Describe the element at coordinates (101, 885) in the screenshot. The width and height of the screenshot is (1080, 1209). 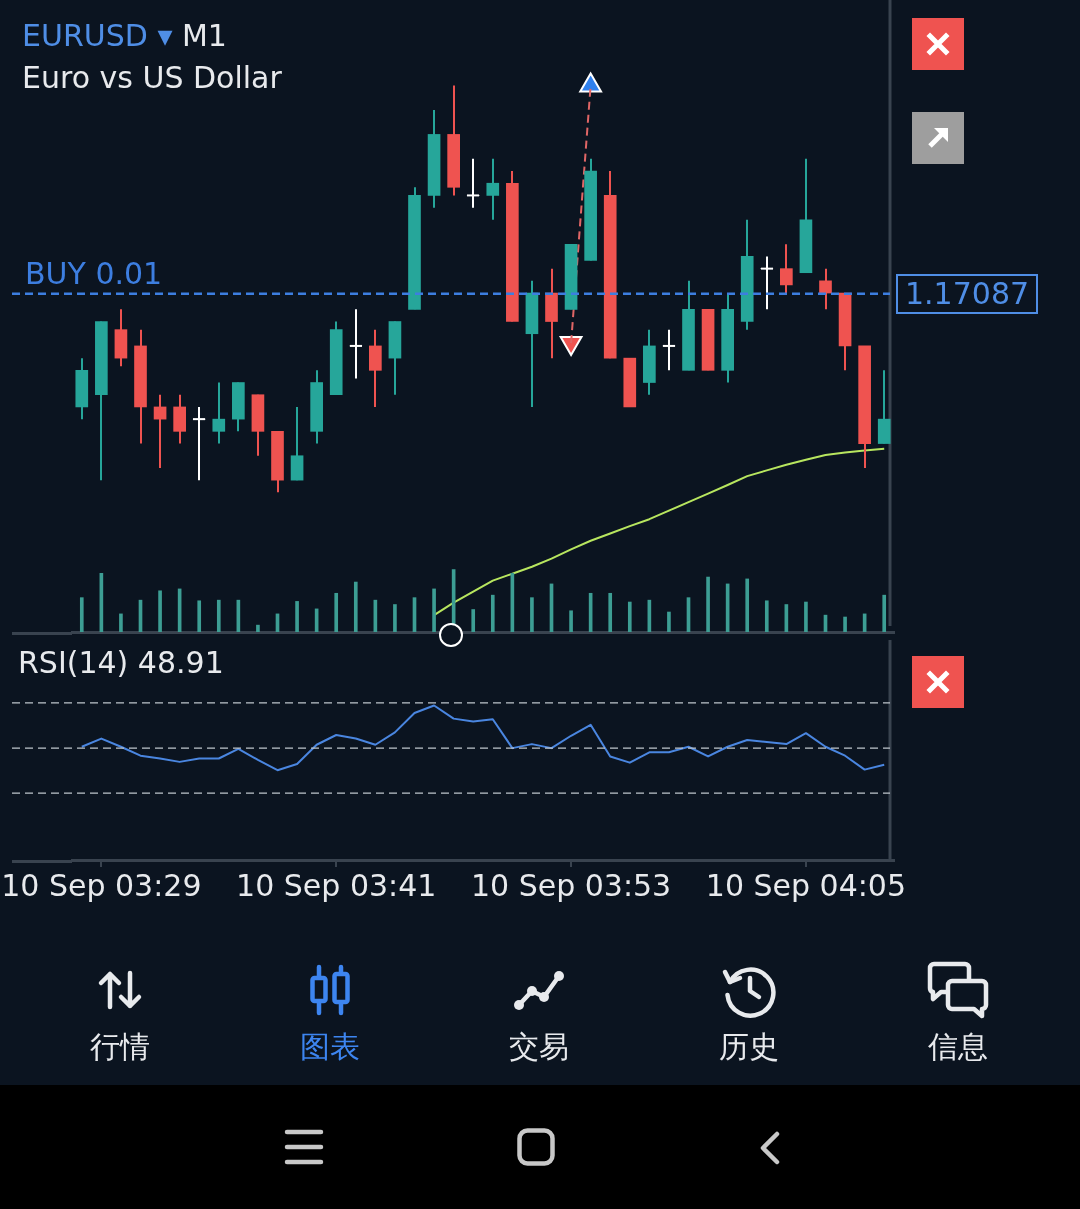
I see `x-tick-label: 10 Sep 03:29` at that location.